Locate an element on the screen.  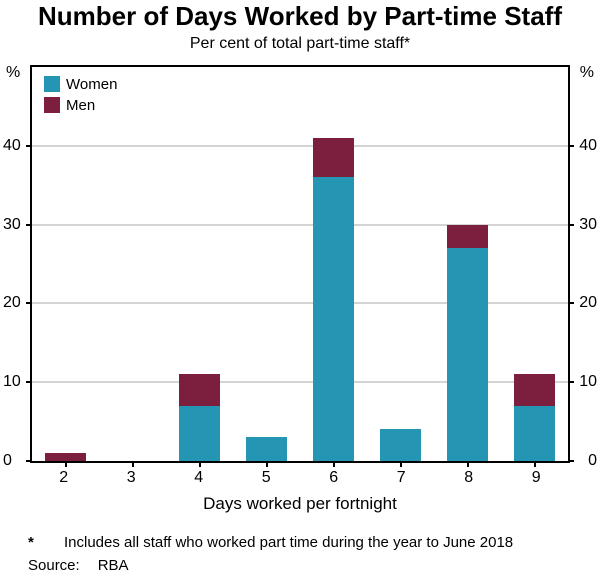
x-tick-label: 7 is located at coordinates (401, 477).